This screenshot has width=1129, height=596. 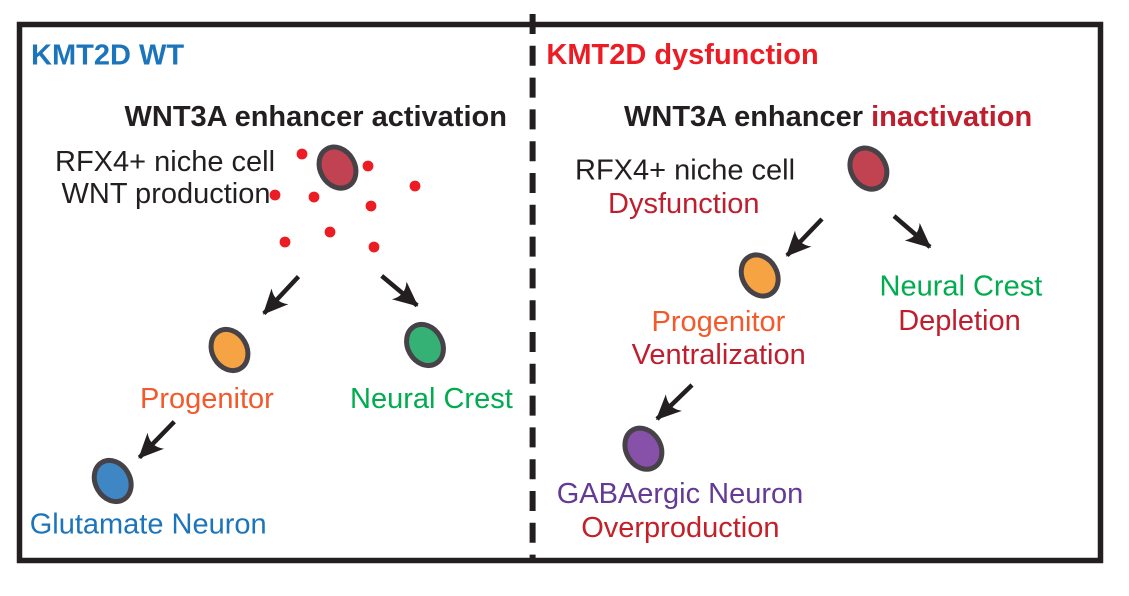 I want to click on svg-text: Depletion, so click(x=959, y=321).